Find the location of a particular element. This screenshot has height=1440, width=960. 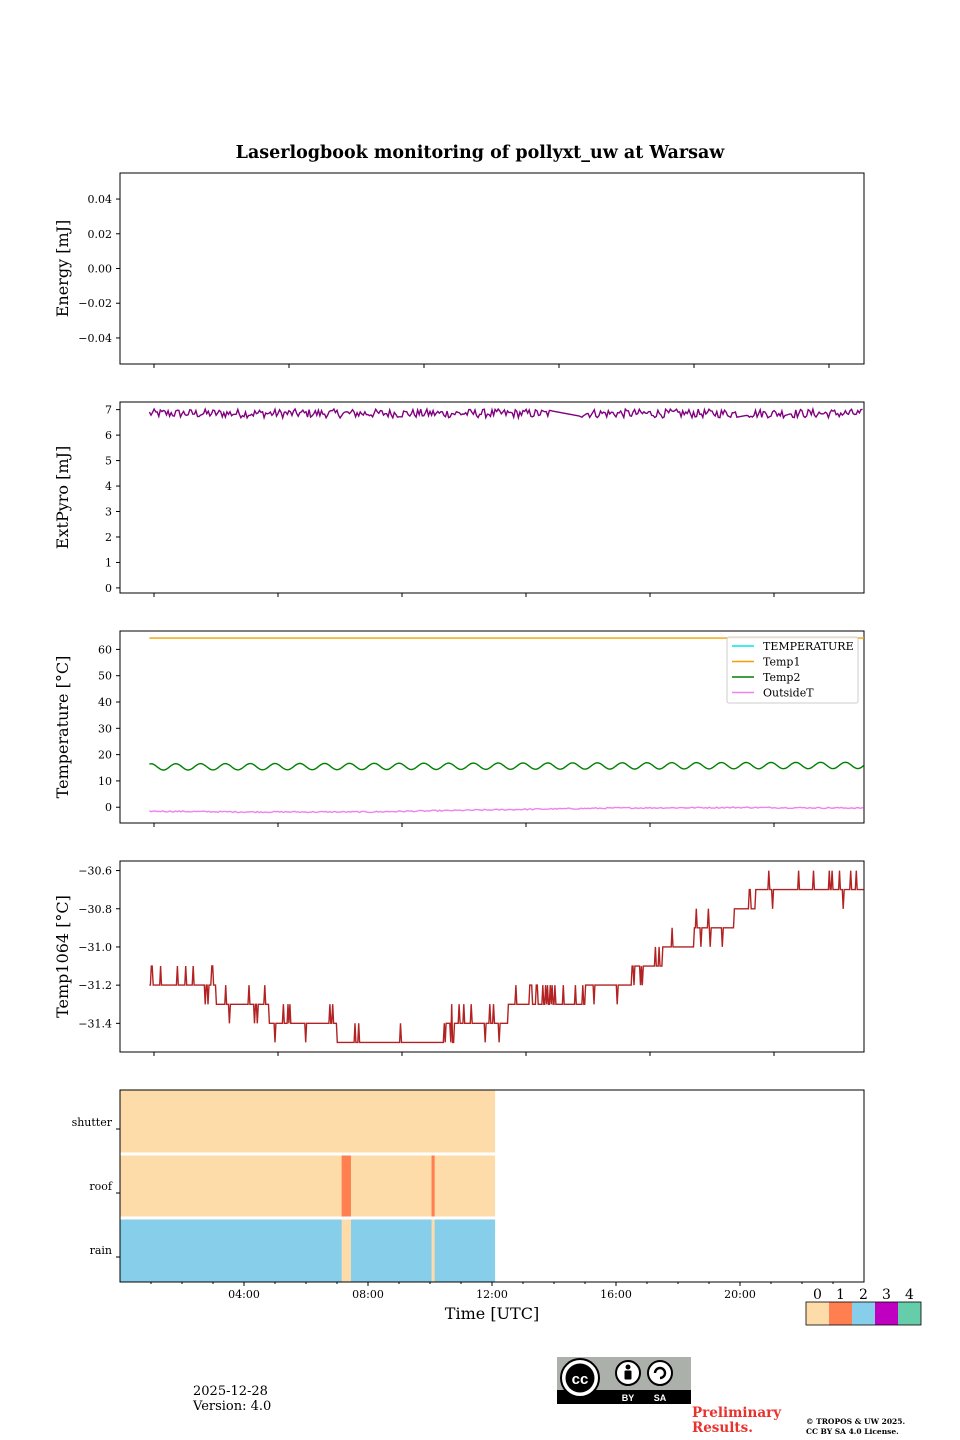

temperature-ytick-label: 20 is located at coordinates (105, 755).